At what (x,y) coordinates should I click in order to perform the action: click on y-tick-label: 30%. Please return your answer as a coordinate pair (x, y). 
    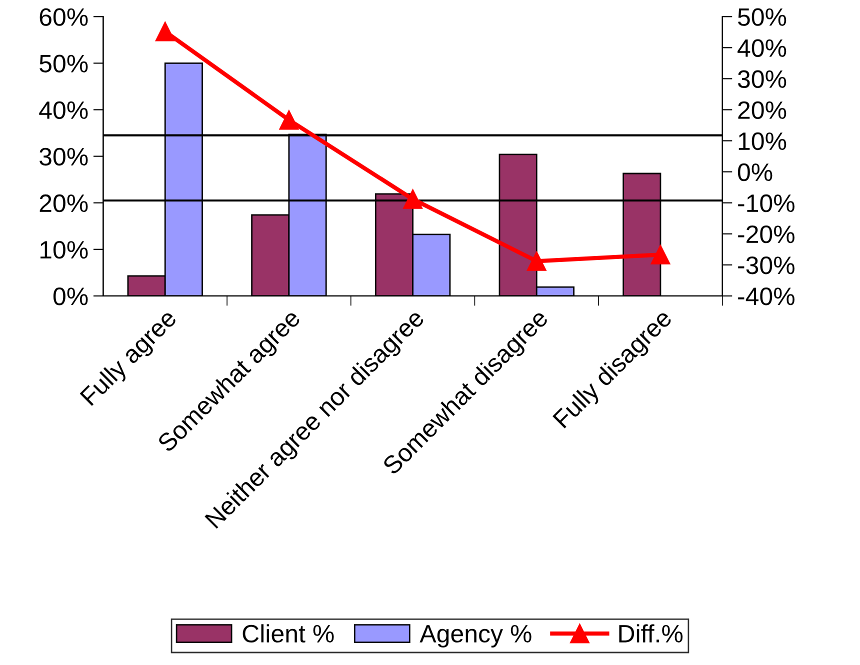
    Looking at the image, I should click on (64, 157).